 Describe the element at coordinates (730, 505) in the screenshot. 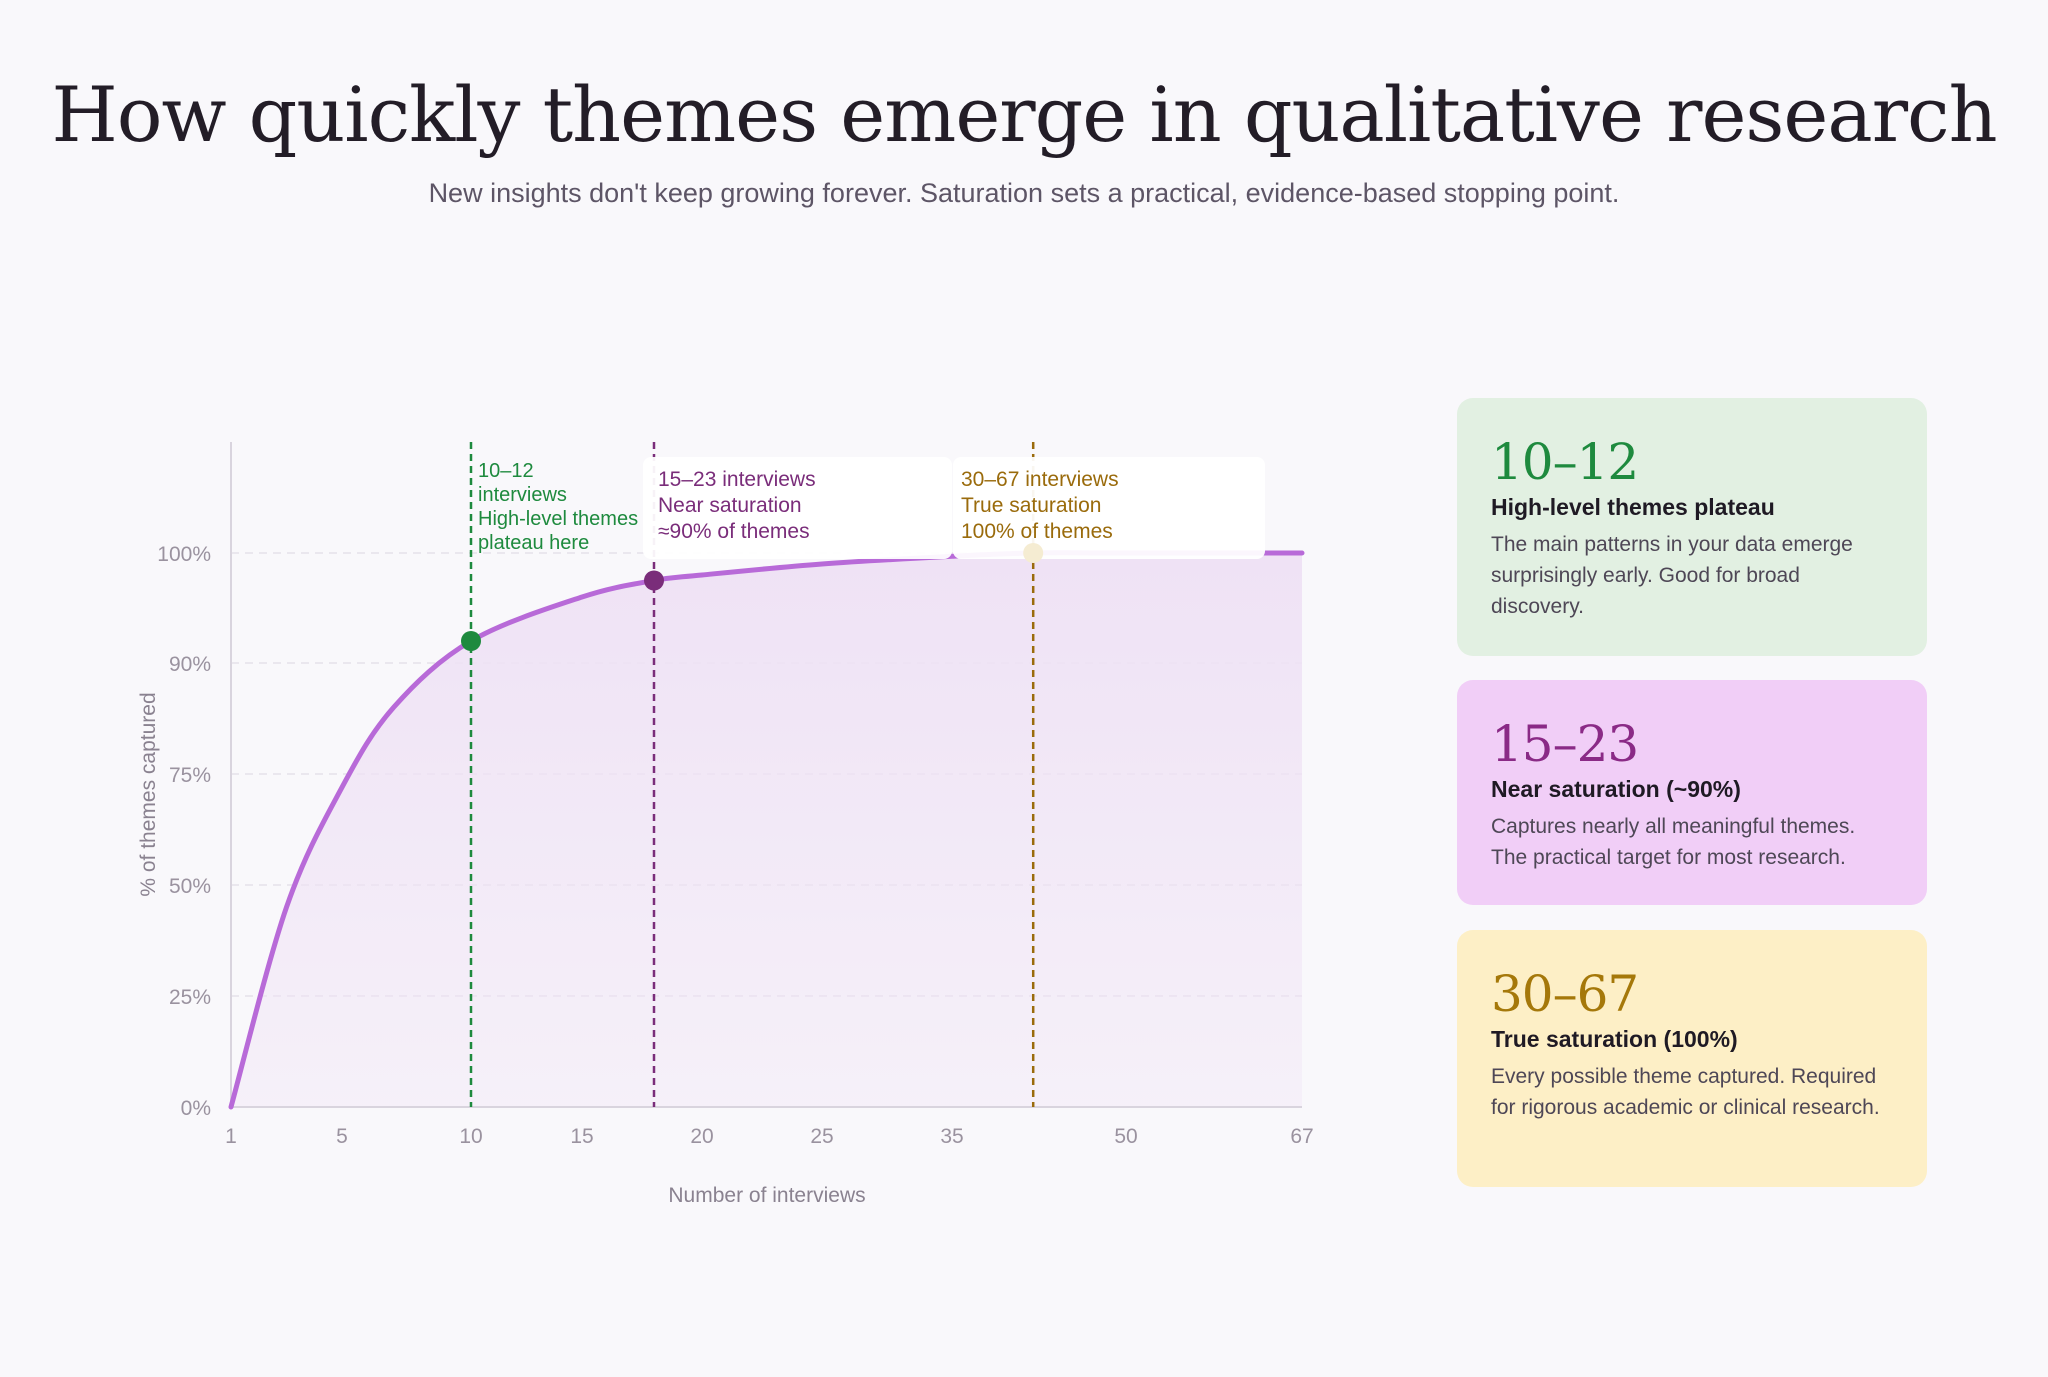

I see `annotation-line: Near saturation` at that location.